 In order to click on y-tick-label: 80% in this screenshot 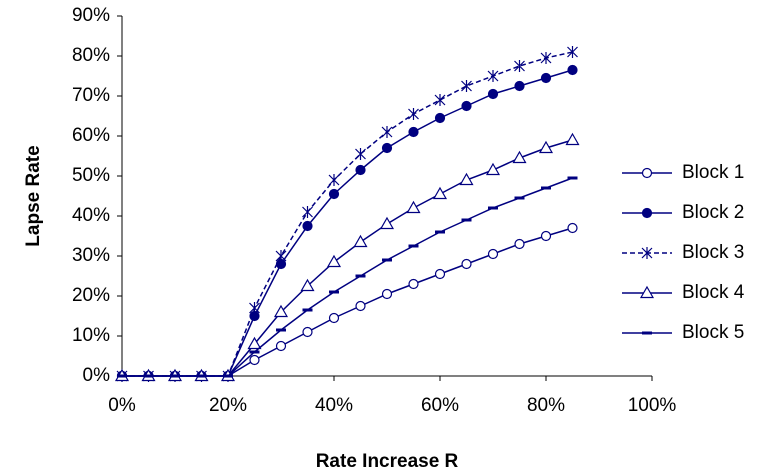, I will do `click(91, 55)`.